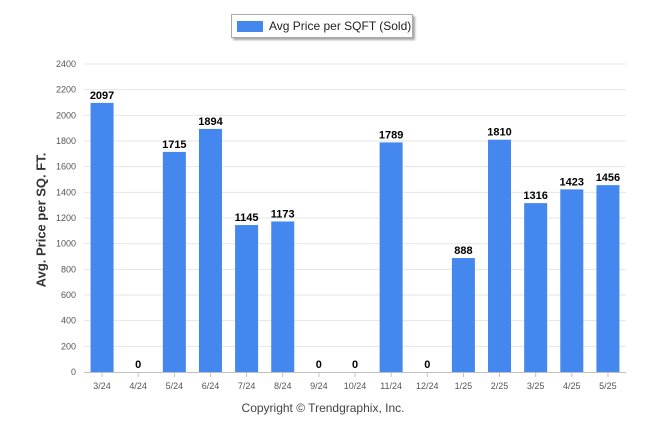 This screenshot has height=434, width=646. Describe the element at coordinates (323, 408) in the screenshot. I see `copyright-text: Copyright © Trendgraphix, Inc.` at that location.